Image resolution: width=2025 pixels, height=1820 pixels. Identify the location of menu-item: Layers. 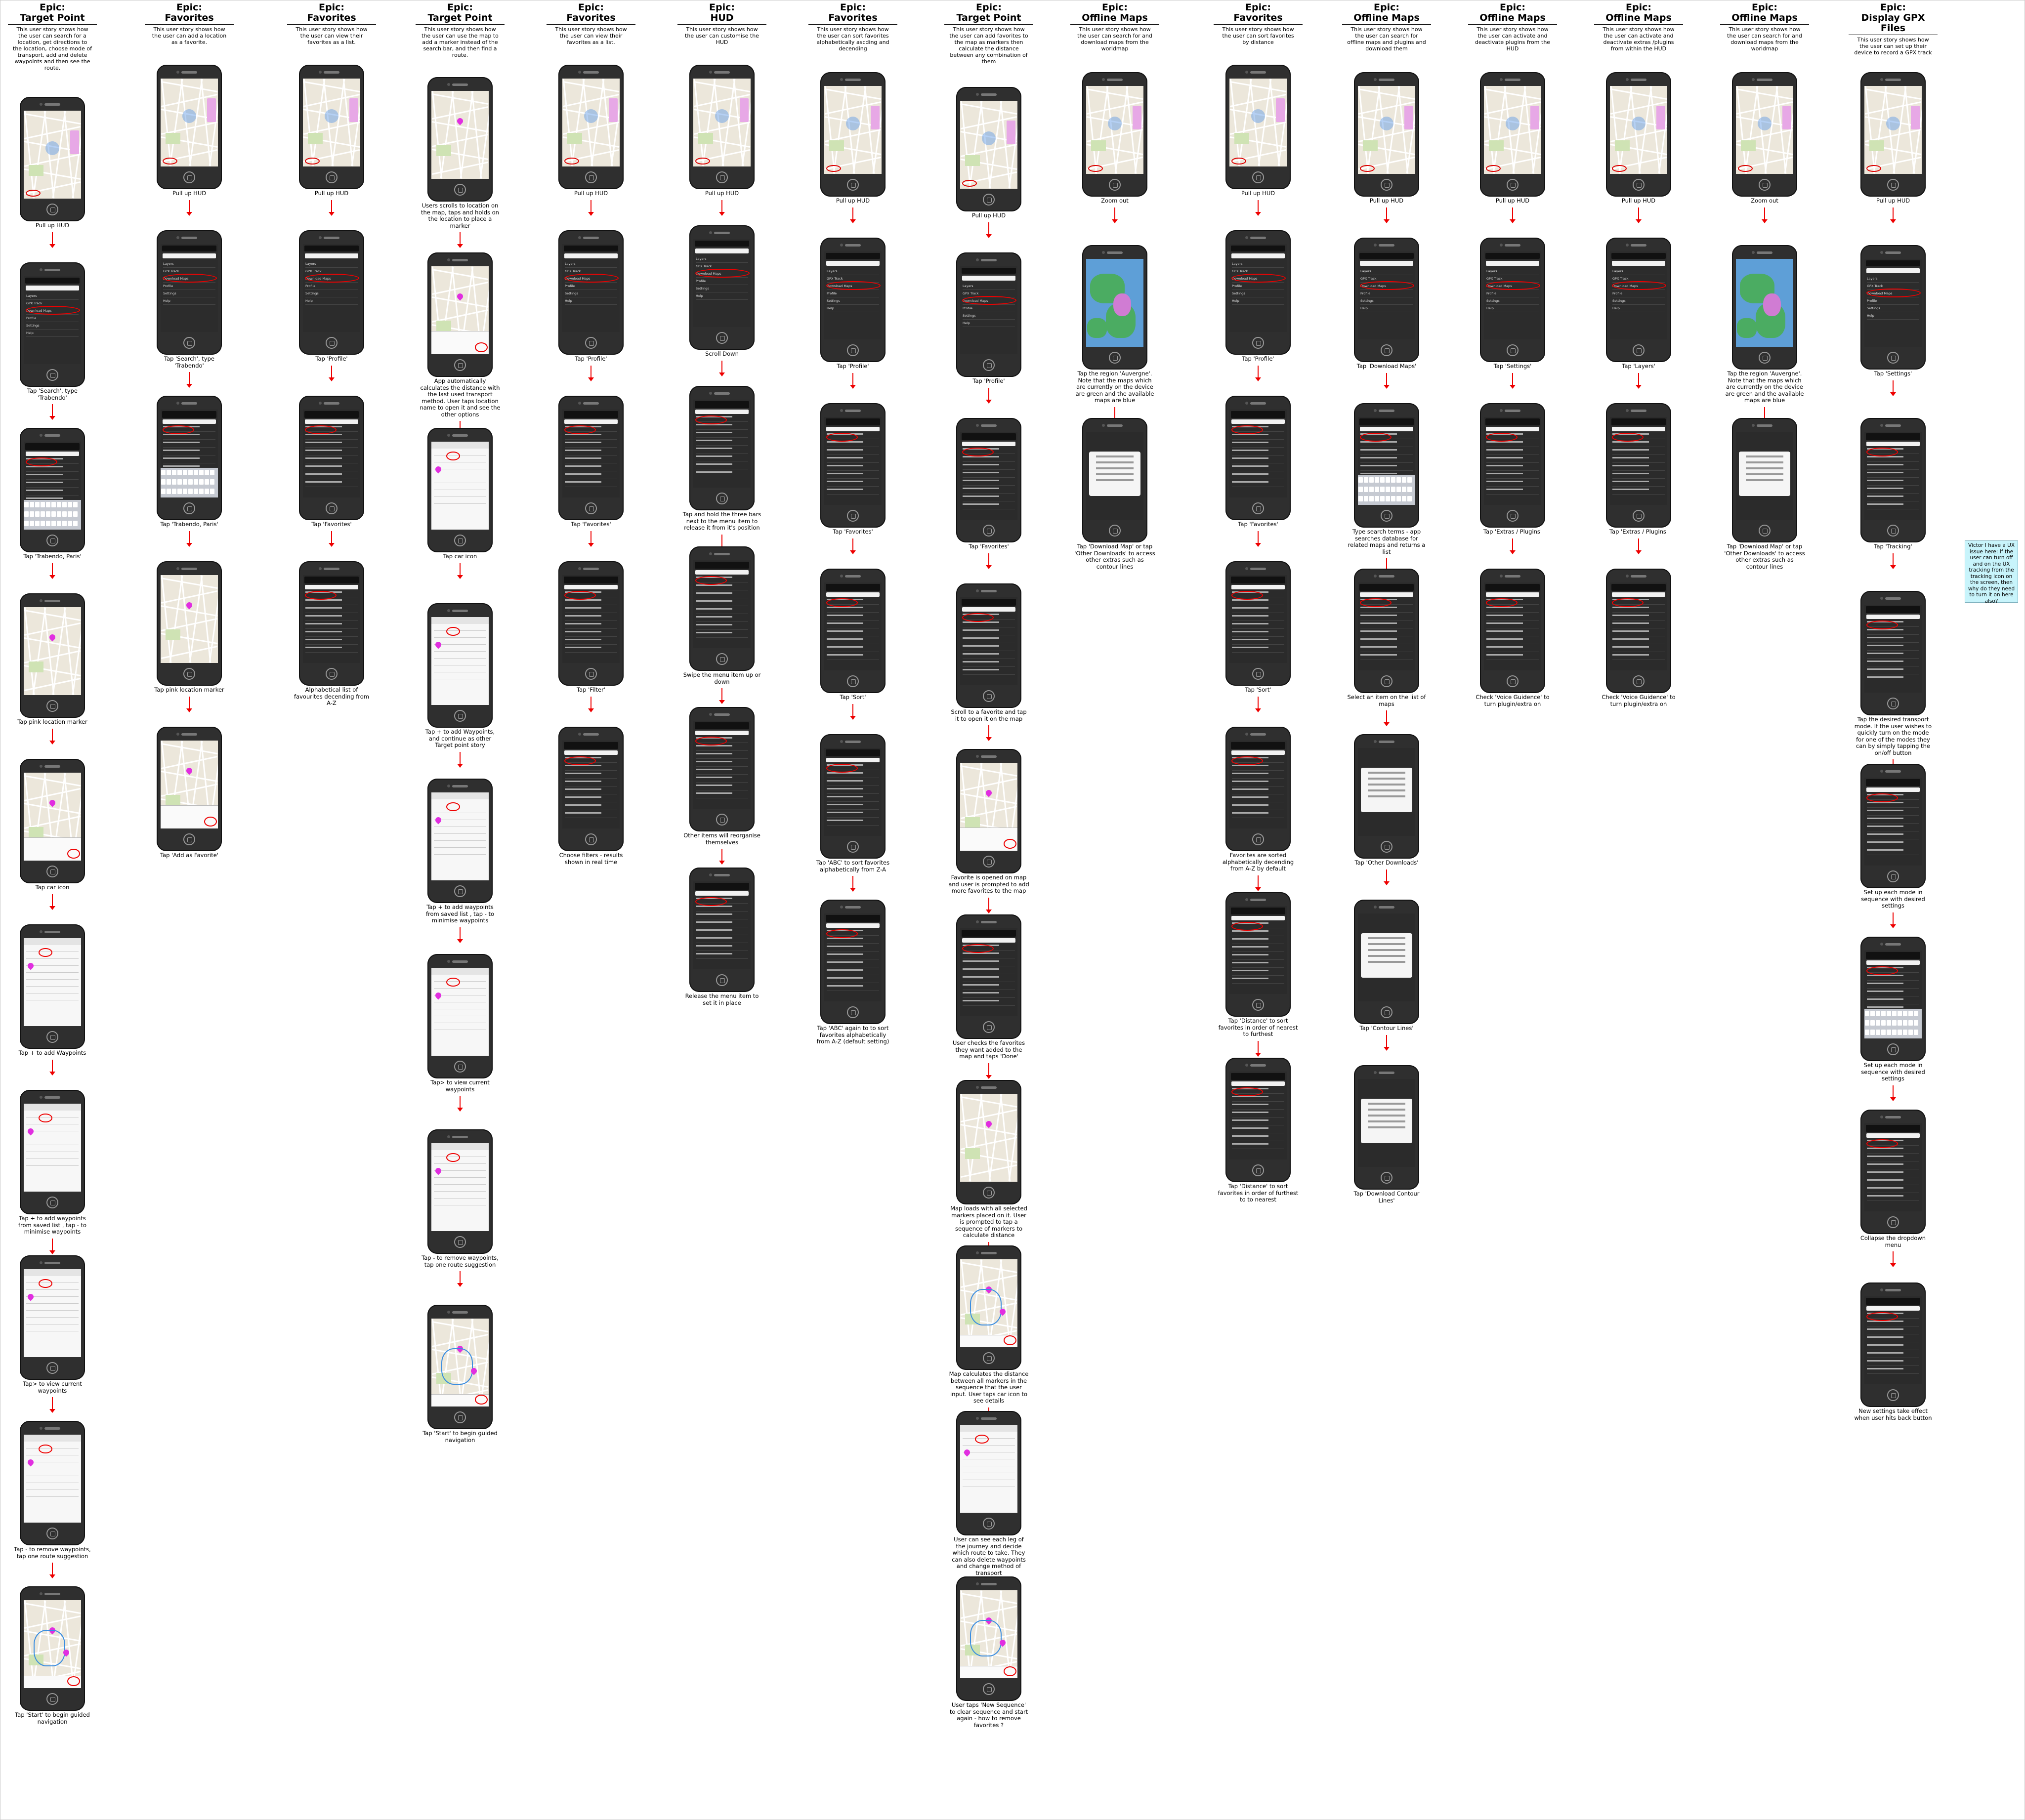
(1638, 271).